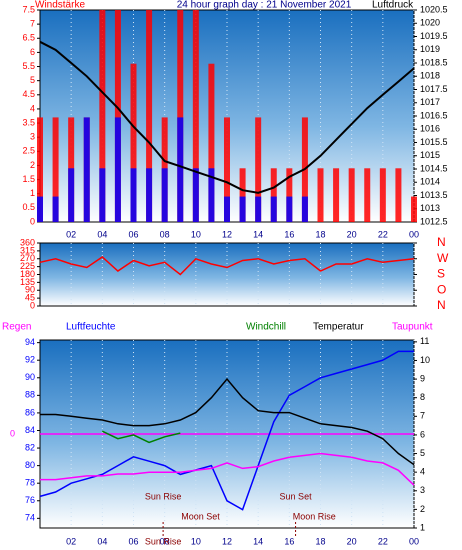  Describe the element at coordinates (32, 52) in the screenshot. I see `y-tick-label: 6` at that location.